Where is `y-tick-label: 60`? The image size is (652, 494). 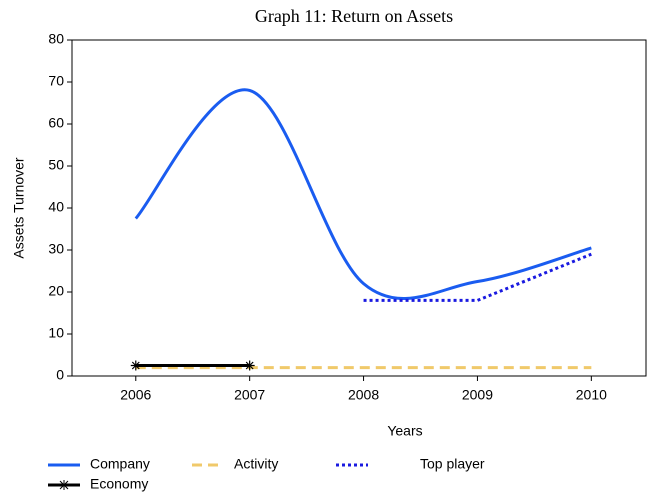 y-tick-label: 60 is located at coordinates (56, 123).